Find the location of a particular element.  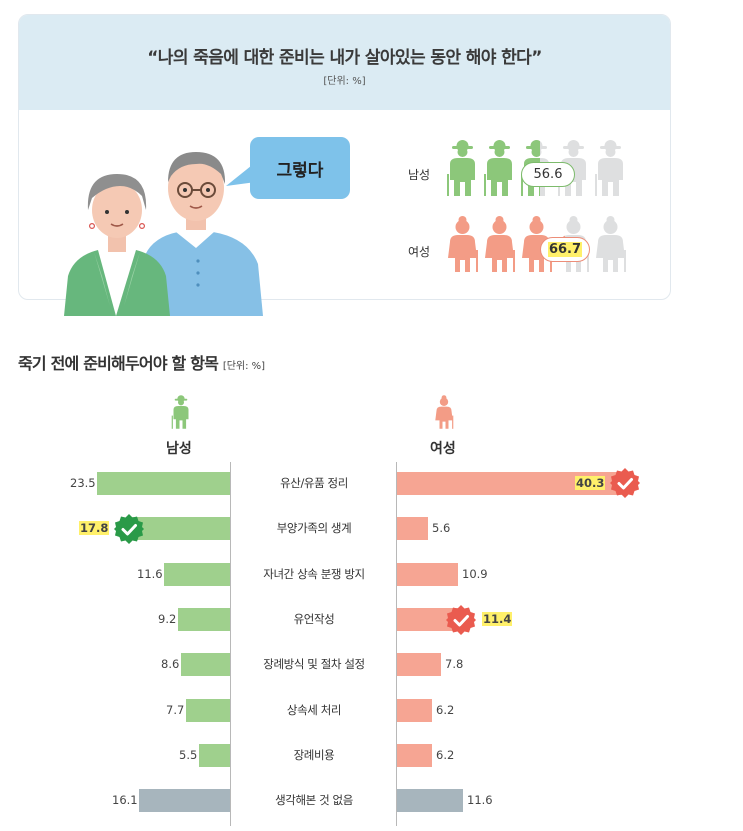

female-axis-line is located at coordinates (396, 644).